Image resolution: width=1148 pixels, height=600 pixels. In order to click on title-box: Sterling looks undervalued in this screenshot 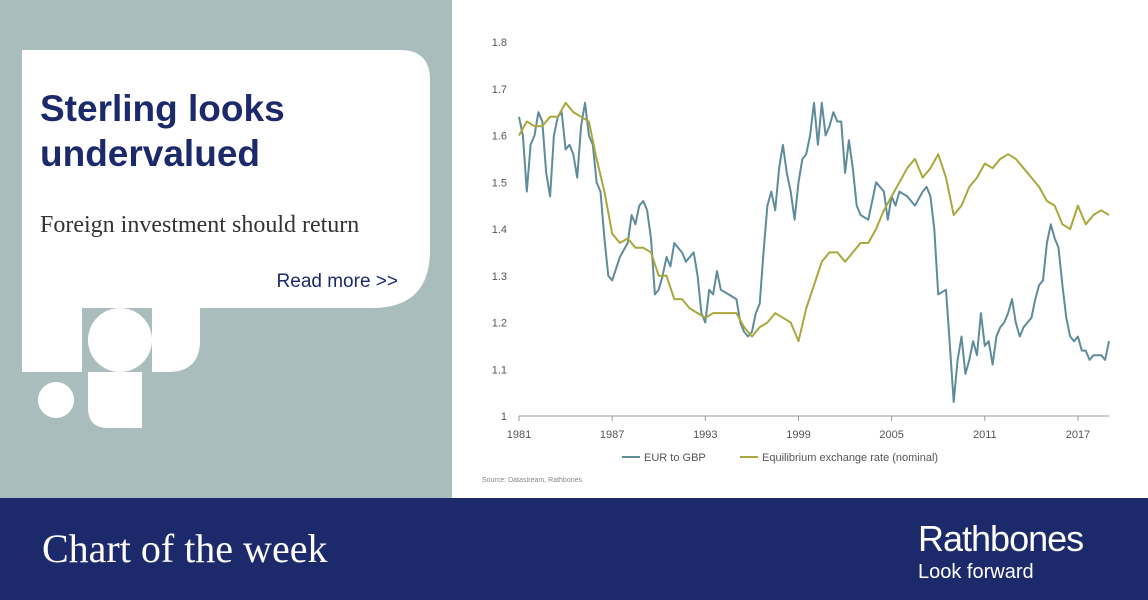, I will do `click(162, 131)`.